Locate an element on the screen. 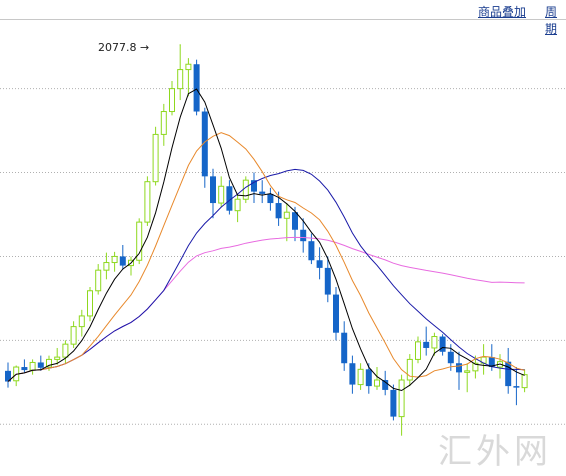 Image resolution: width=566 pixels, height=476 pixels. overlay-commodity-link: 商品叠加 is located at coordinates (502, 12).